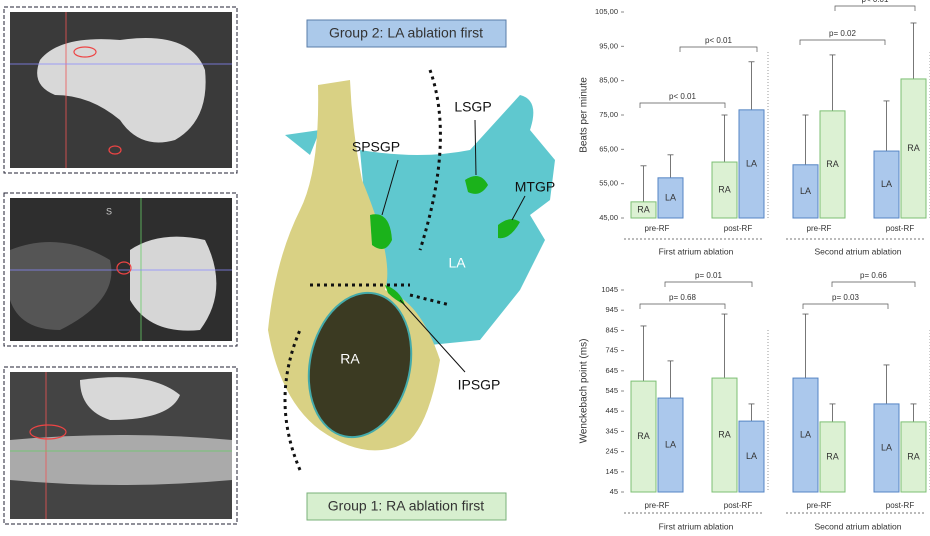 Image resolution: width=930 pixels, height=536 pixels. Describe the element at coordinates (350, 359) in the screenshot. I see `structure-label: RA` at that location.